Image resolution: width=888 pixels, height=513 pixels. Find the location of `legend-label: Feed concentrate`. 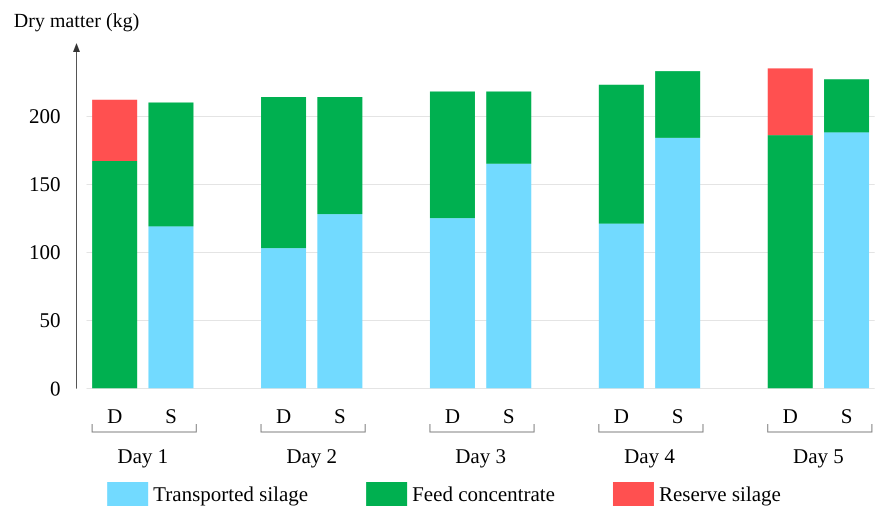

legend-label: Feed concentrate is located at coordinates (483, 494).